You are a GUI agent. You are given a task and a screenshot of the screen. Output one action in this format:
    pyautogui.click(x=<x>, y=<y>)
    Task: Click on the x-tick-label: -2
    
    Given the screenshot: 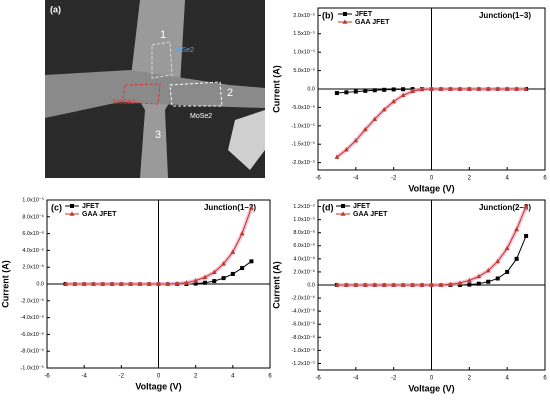 What is the action you would take?
    pyautogui.click(x=394, y=379)
    